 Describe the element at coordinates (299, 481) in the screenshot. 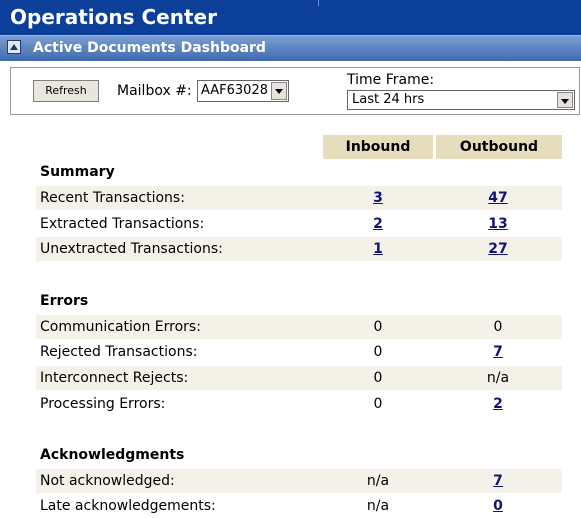

I see `table-row: Not acknowledged: n/a 7` at that location.